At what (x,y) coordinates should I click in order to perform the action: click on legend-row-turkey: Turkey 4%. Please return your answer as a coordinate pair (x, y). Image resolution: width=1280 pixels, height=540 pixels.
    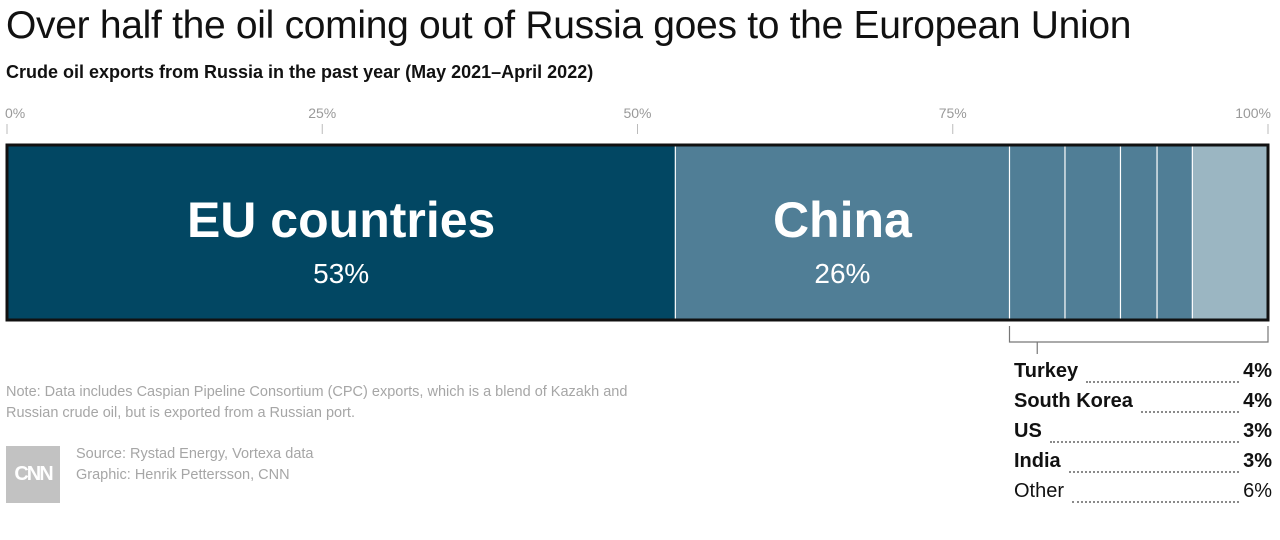
    Looking at the image, I should click on (1143, 375).